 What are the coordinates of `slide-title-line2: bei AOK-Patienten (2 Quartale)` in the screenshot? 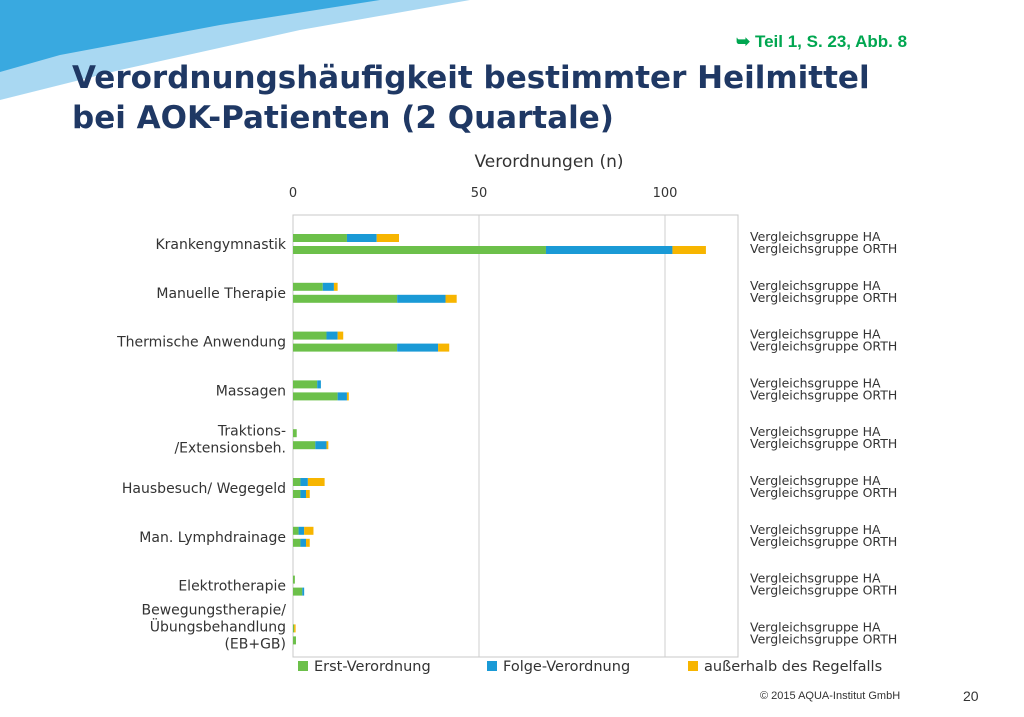 It's located at (343, 118).